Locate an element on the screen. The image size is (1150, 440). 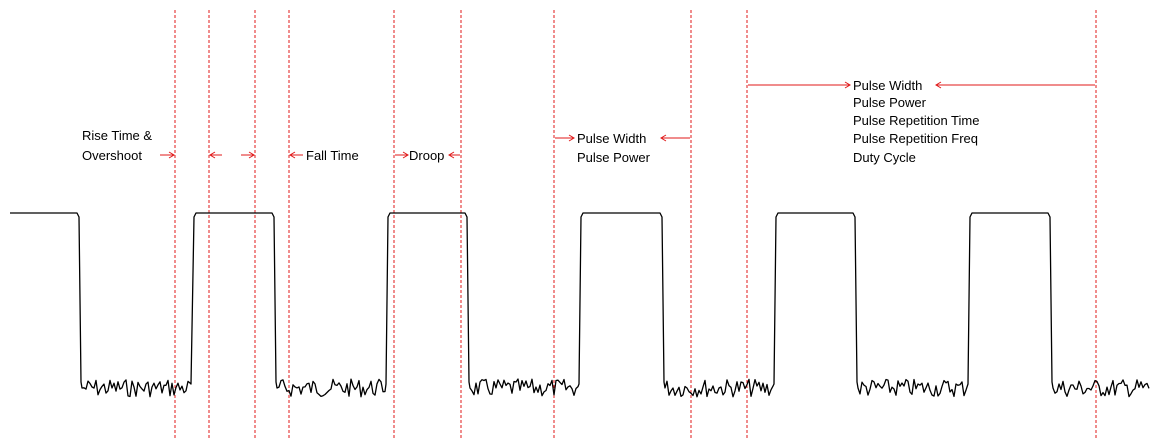
pulse-power-label-2: Pulse Power is located at coordinates (890, 102).